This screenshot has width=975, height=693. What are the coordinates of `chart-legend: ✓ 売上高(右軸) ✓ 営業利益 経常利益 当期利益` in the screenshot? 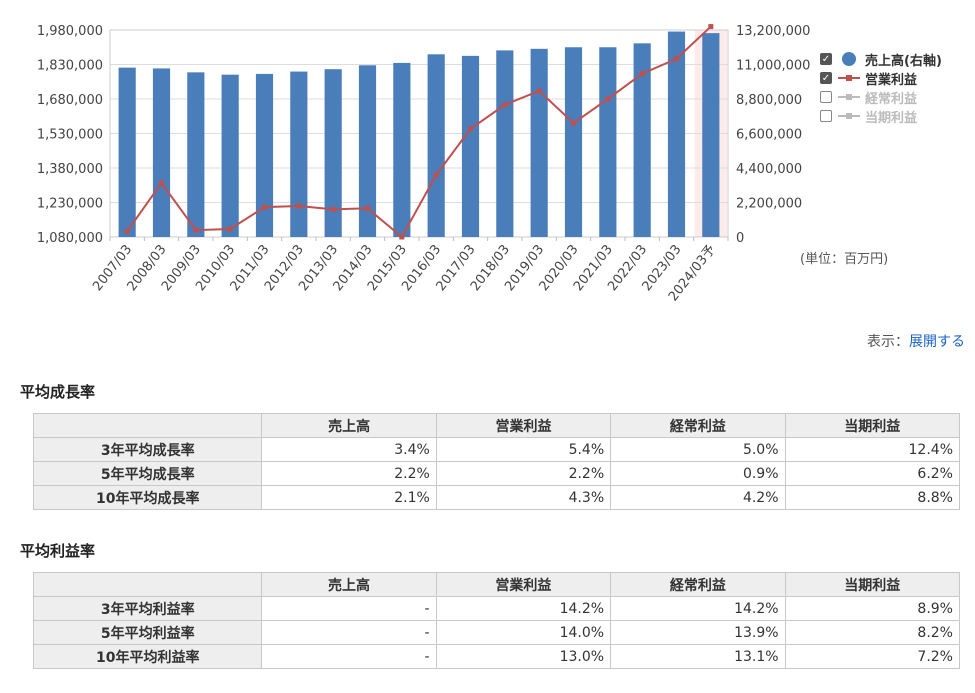 It's located at (881, 88).